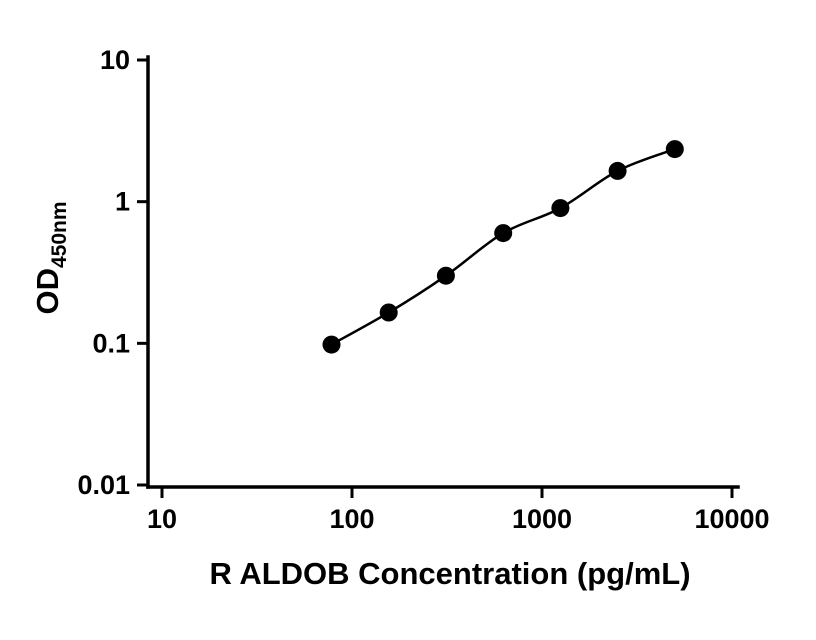 This screenshot has height=640, width=816. Describe the element at coordinates (449, 573) in the screenshot. I see `x-axis-title: R ALDOB Concentration (pg/mL)` at that location.